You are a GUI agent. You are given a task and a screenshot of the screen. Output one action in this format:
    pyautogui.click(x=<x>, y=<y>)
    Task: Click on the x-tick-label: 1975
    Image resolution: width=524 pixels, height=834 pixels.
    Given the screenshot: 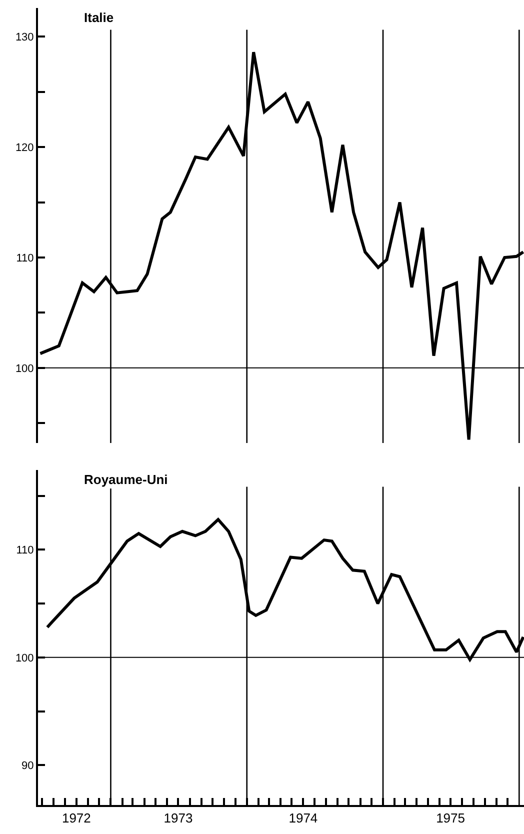 What is the action you would take?
    pyautogui.click(x=450, y=818)
    